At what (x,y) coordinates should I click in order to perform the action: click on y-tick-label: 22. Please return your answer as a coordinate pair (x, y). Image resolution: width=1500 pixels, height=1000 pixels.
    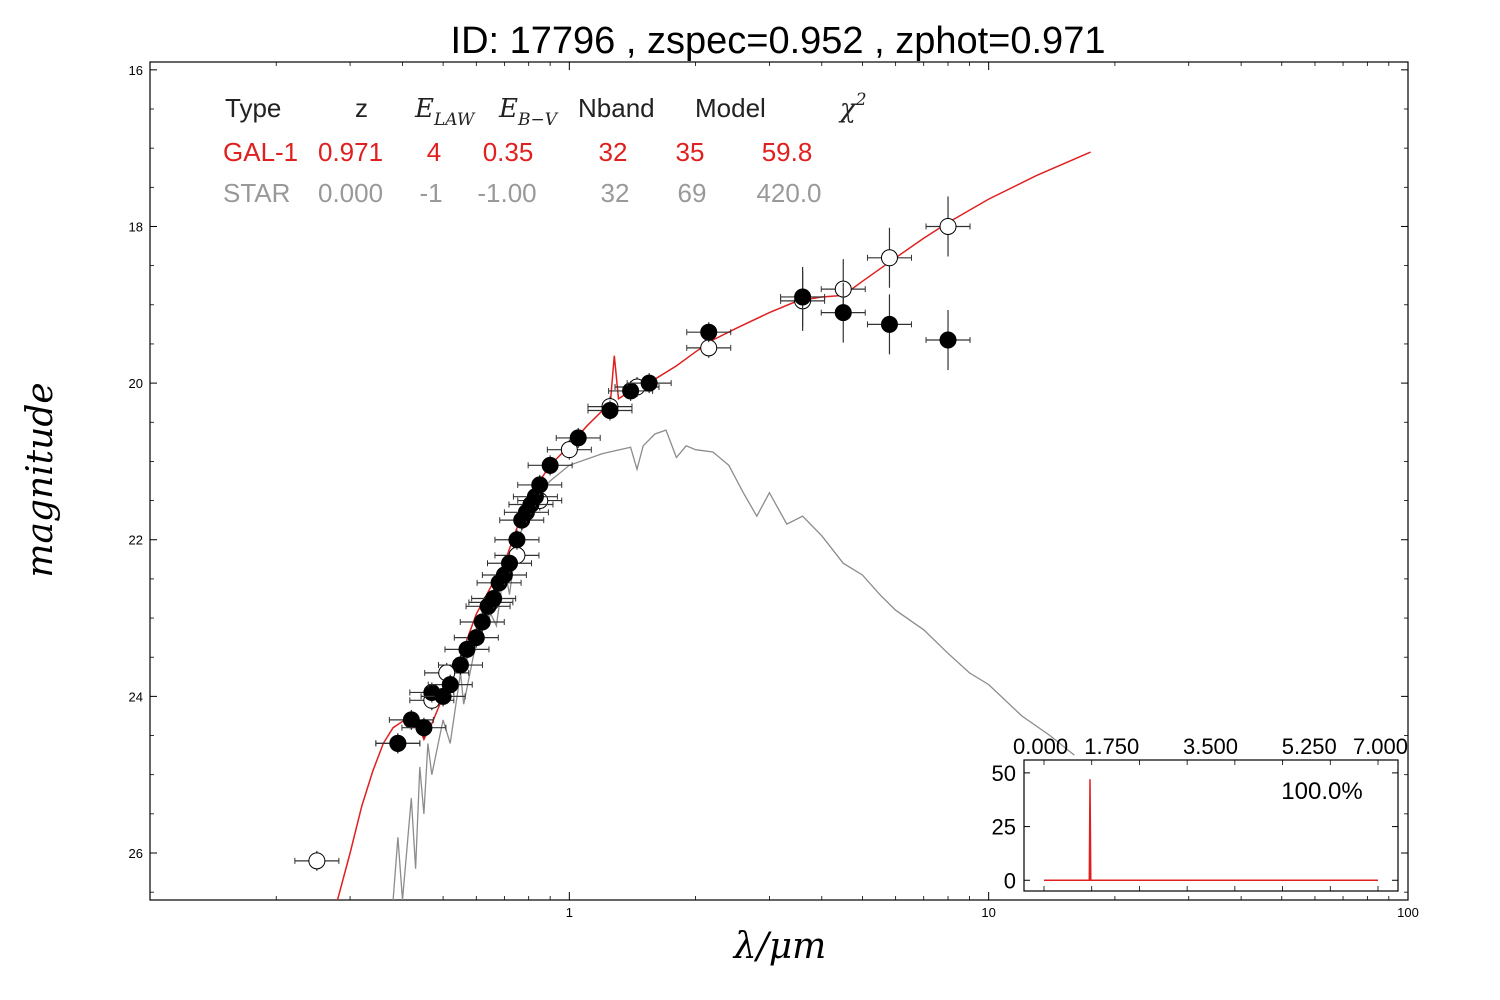
    Looking at the image, I should click on (136, 540).